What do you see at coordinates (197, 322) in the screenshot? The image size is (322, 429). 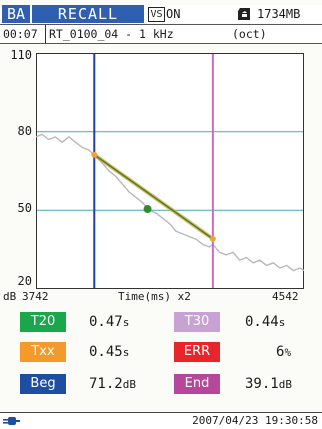 I see `t30-badge: T30` at bounding box center [197, 322].